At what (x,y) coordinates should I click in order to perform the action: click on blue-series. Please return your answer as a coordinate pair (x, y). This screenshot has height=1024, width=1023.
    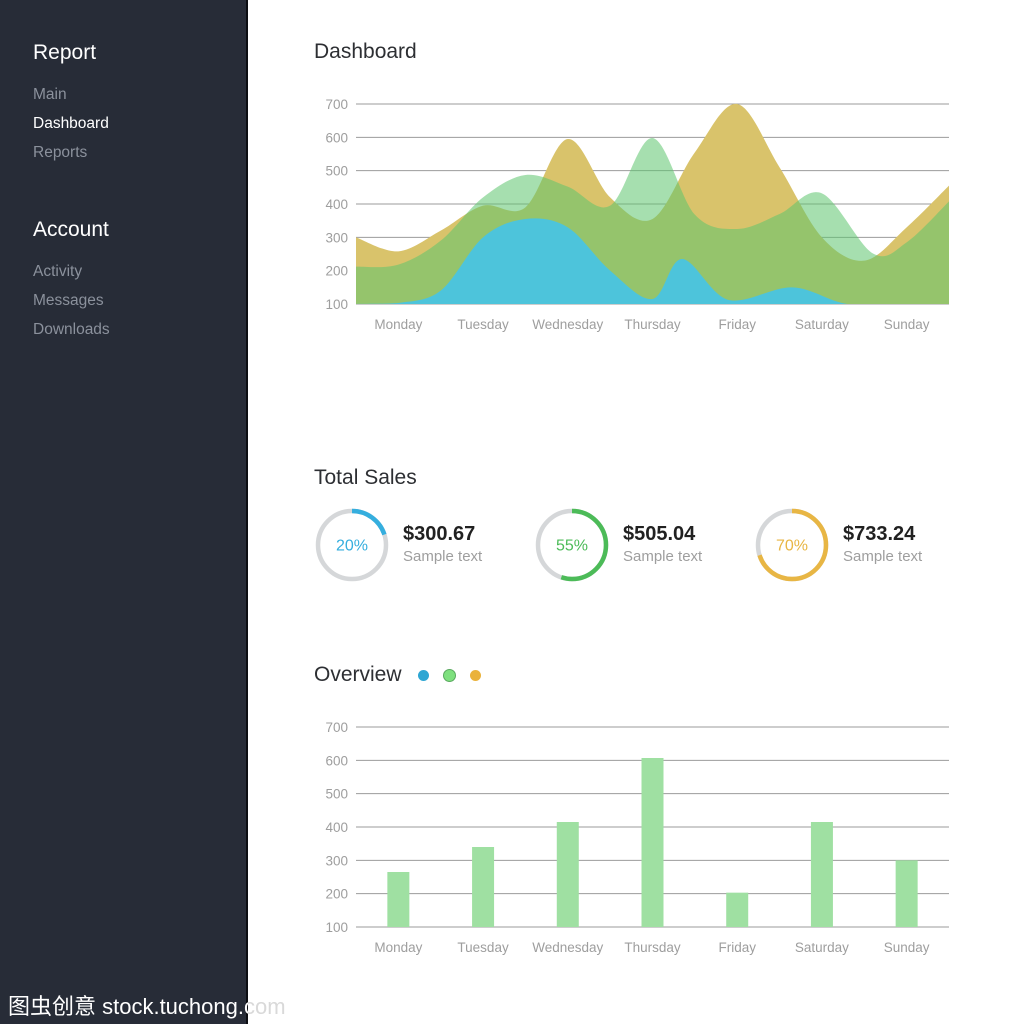
    Looking at the image, I should click on (652, 261).